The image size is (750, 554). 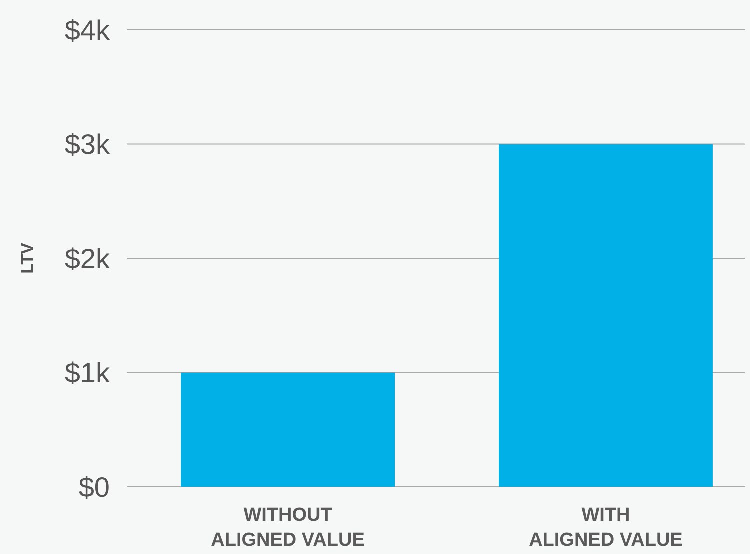 I want to click on y-tick-label: $2k, so click(x=87, y=258).